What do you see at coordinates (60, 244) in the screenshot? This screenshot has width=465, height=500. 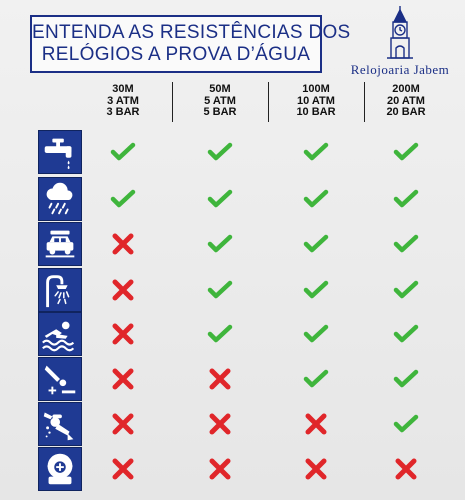 I see `car-wash-icon` at bounding box center [60, 244].